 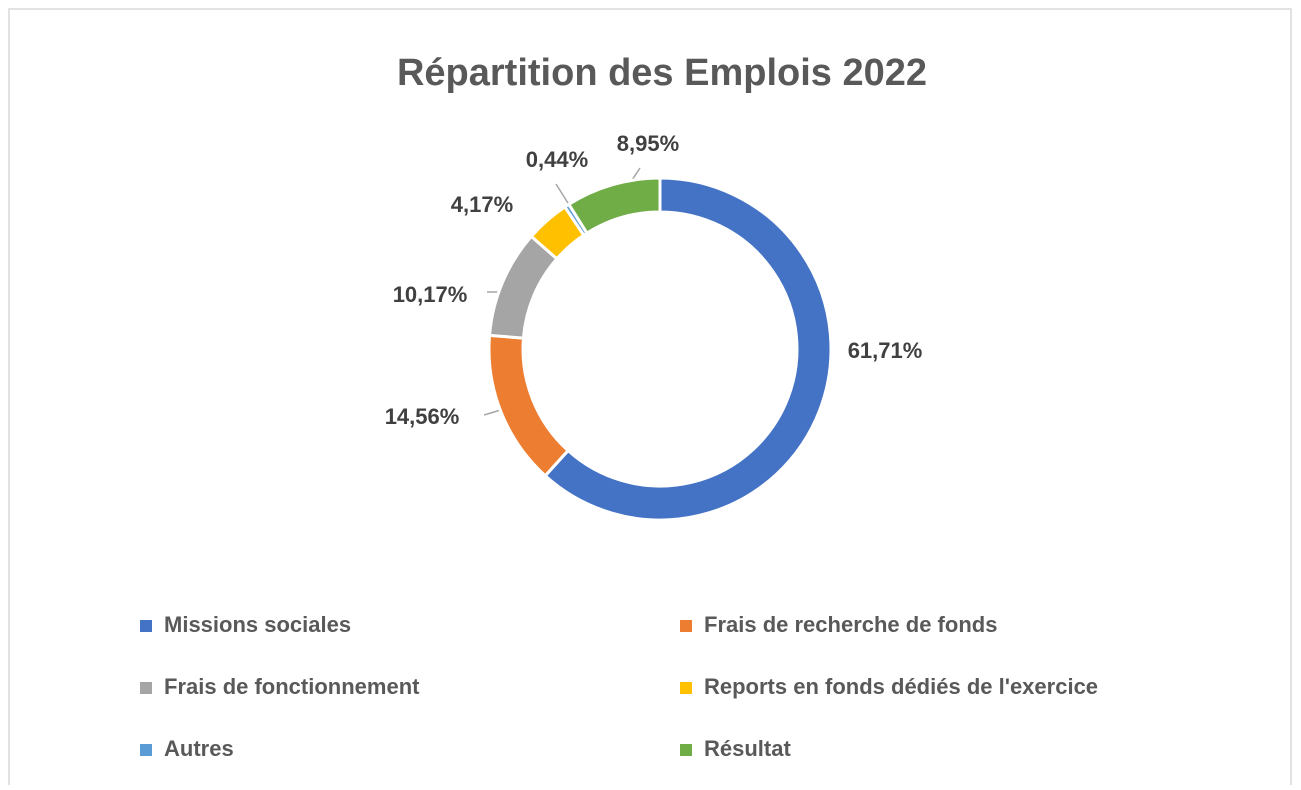 What do you see at coordinates (430, 294) in the screenshot?
I see `data-label: 10,17%` at bounding box center [430, 294].